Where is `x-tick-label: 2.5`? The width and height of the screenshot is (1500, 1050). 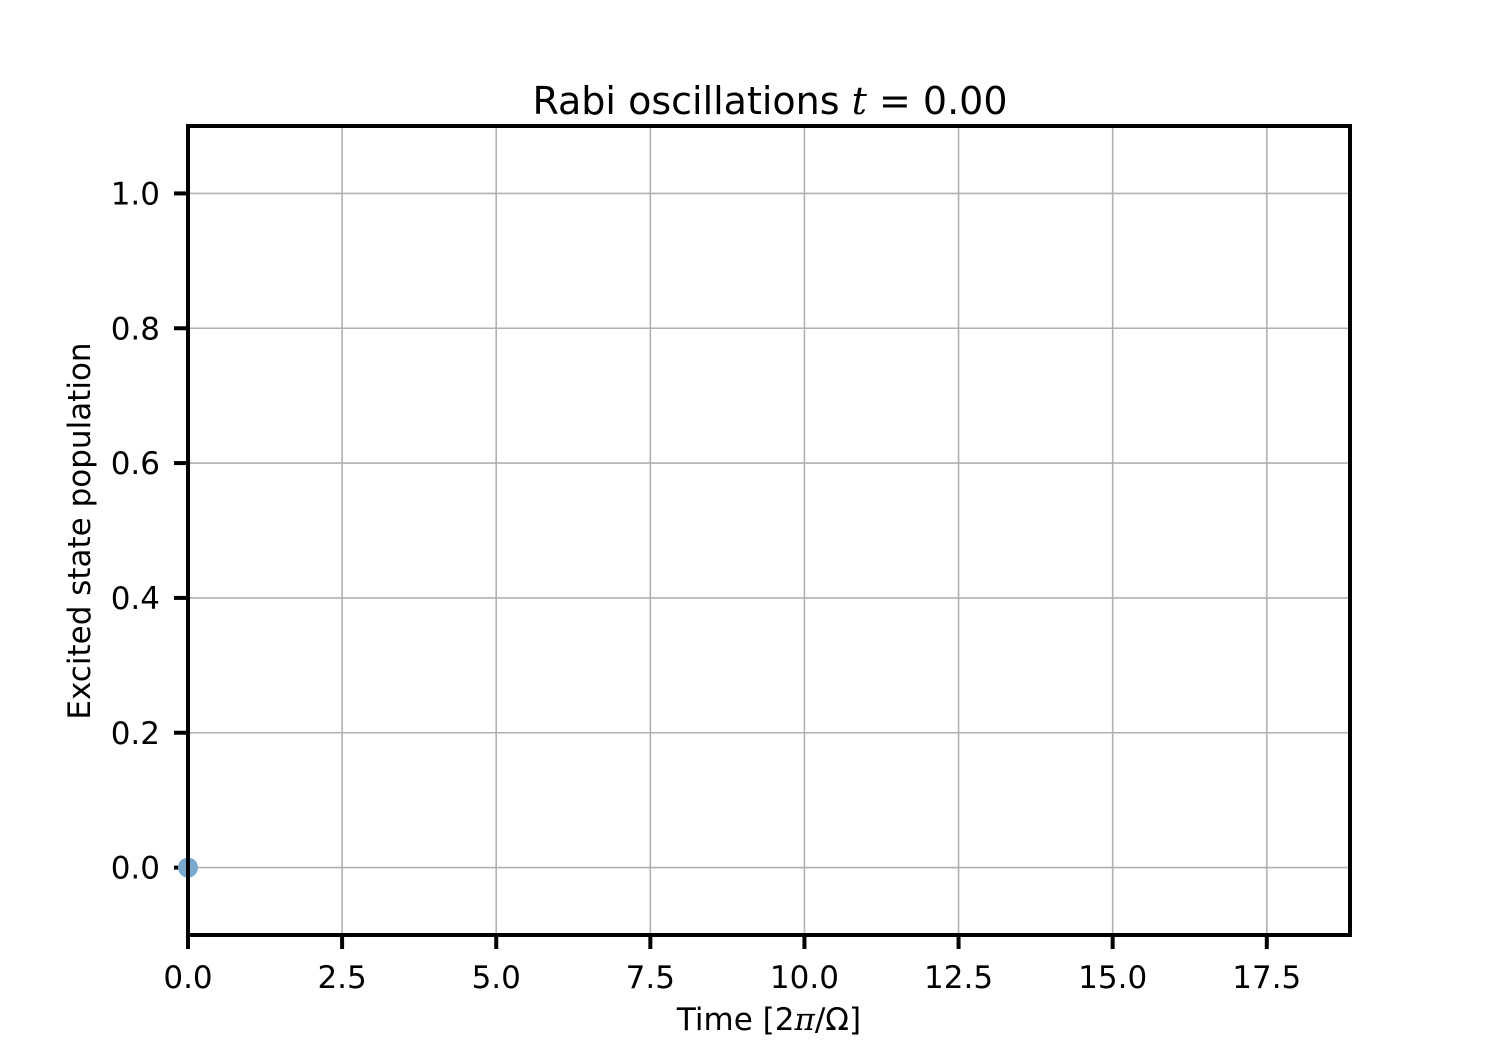 x-tick-label: 2.5 is located at coordinates (341, 978).